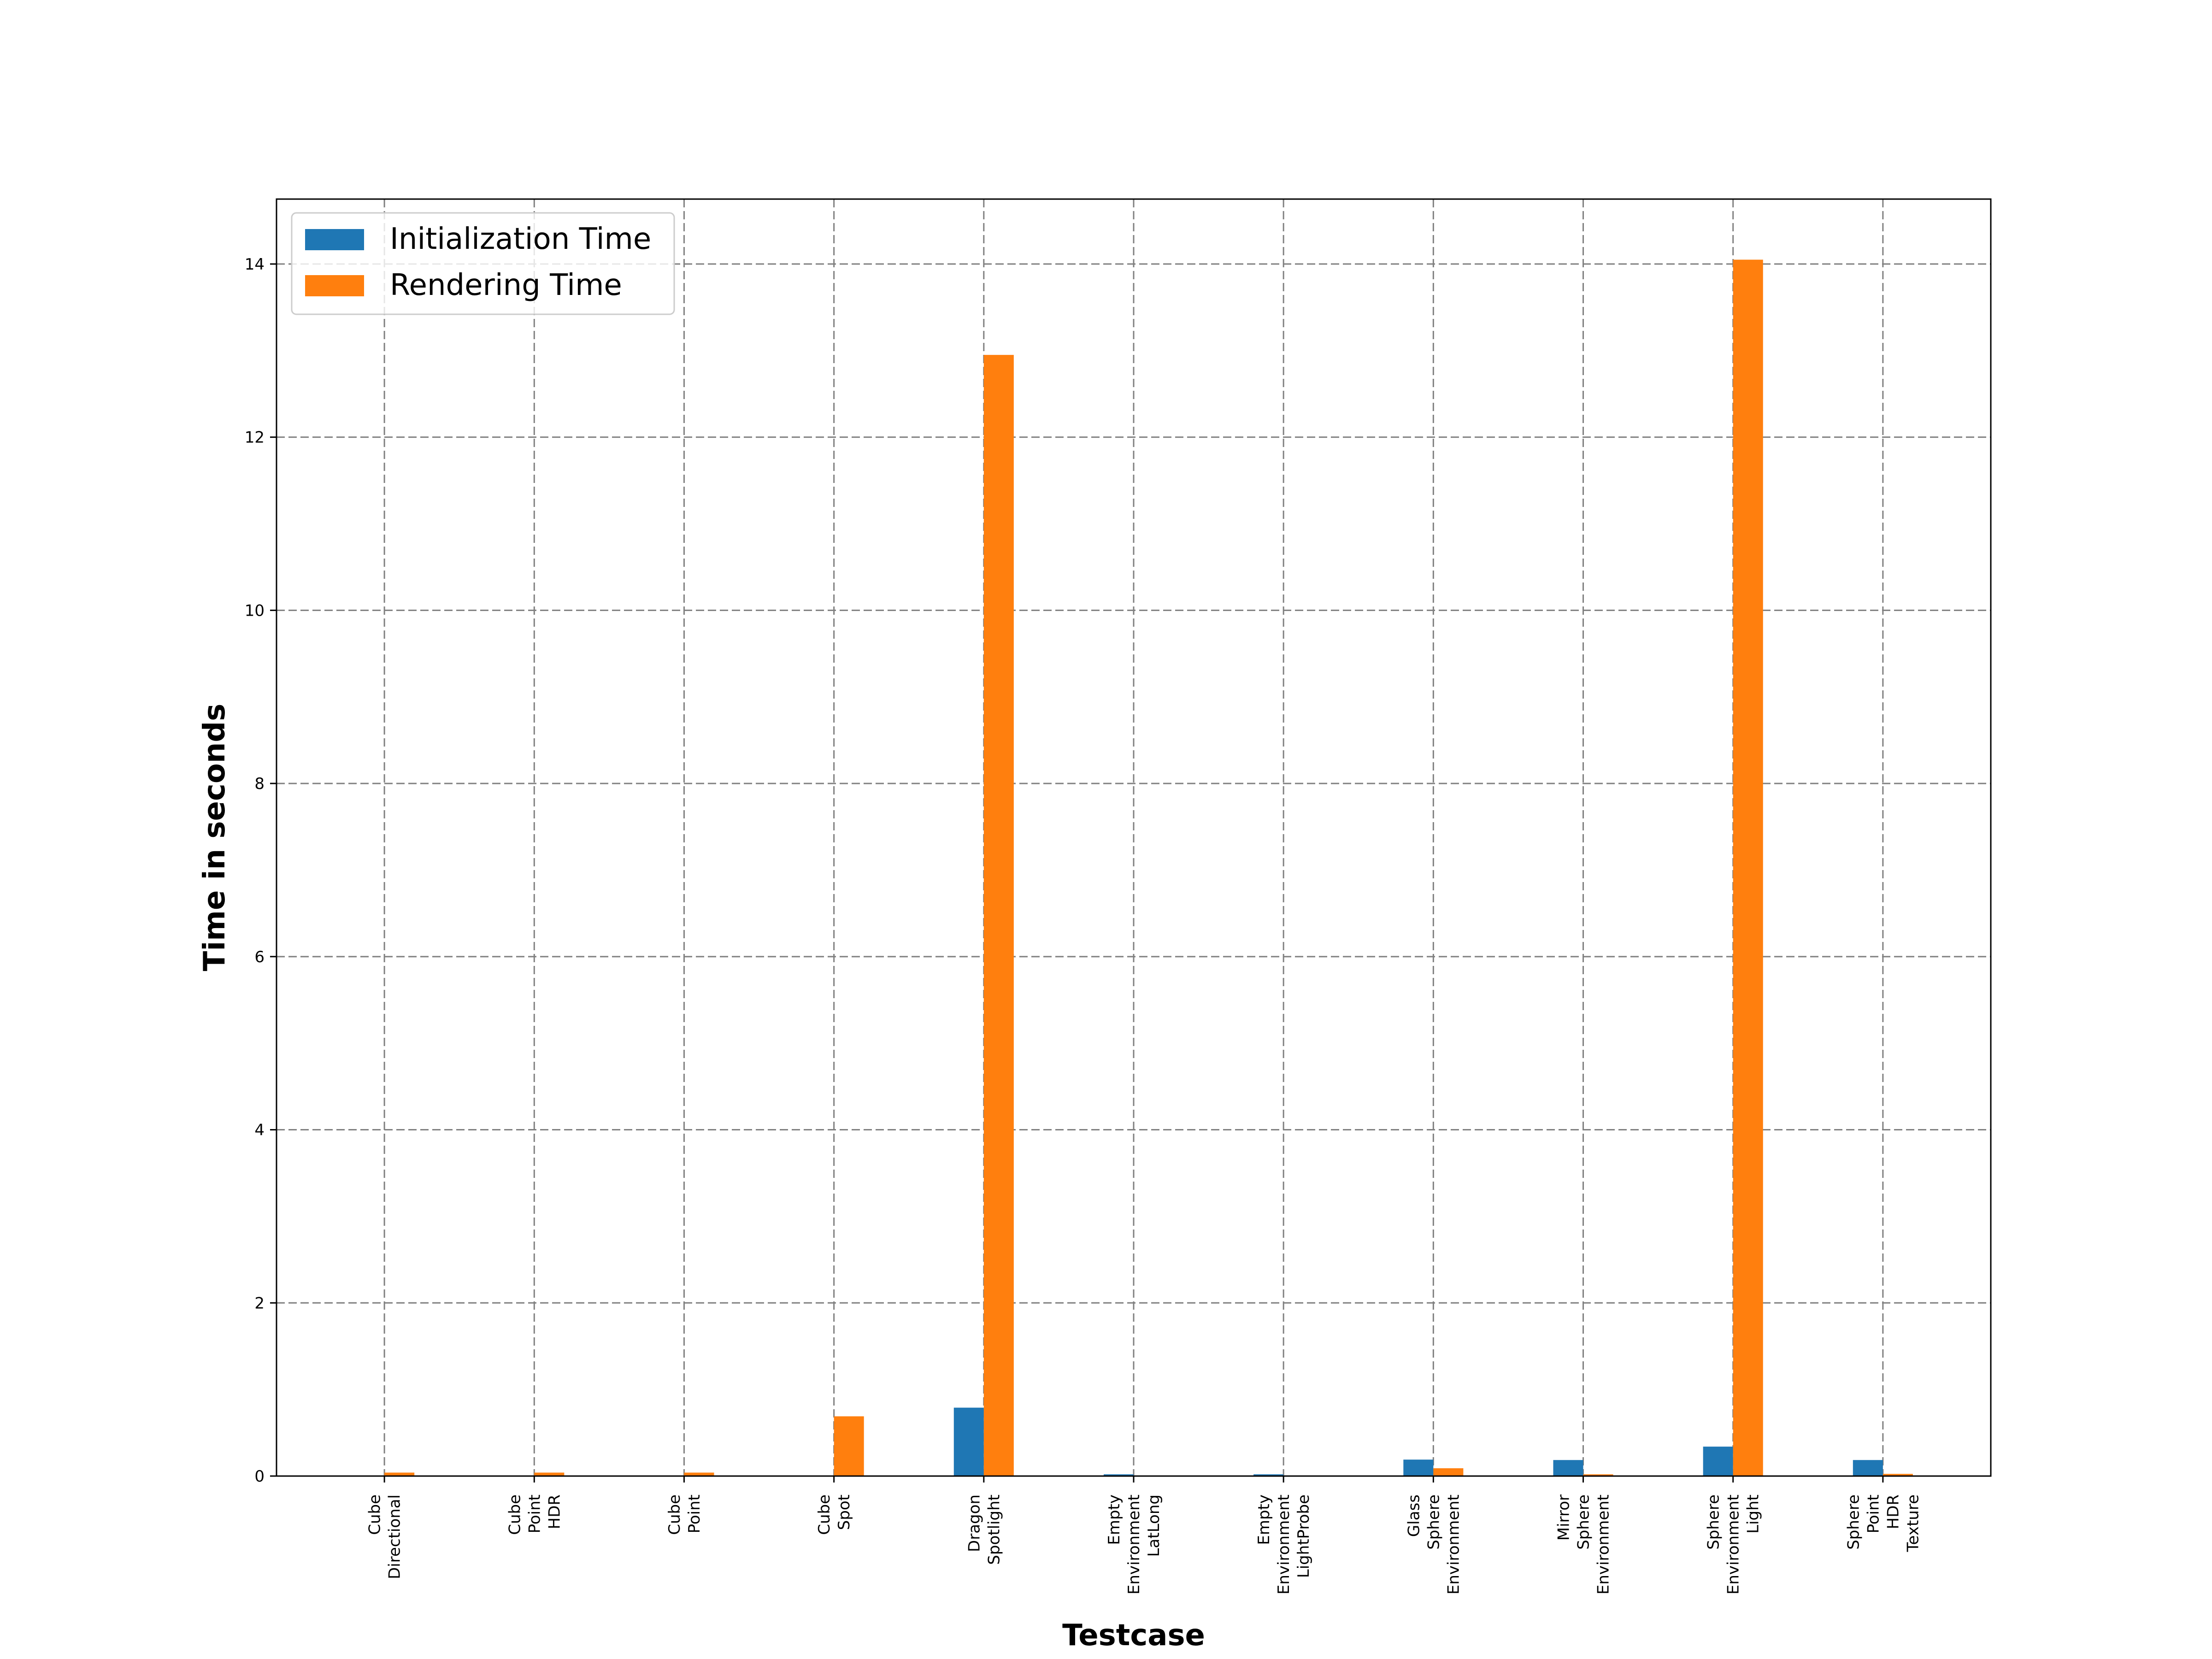  Describe the element at coordinates (259, 1303) in the screenshot. I see `y-tick-label: 2` at that location.